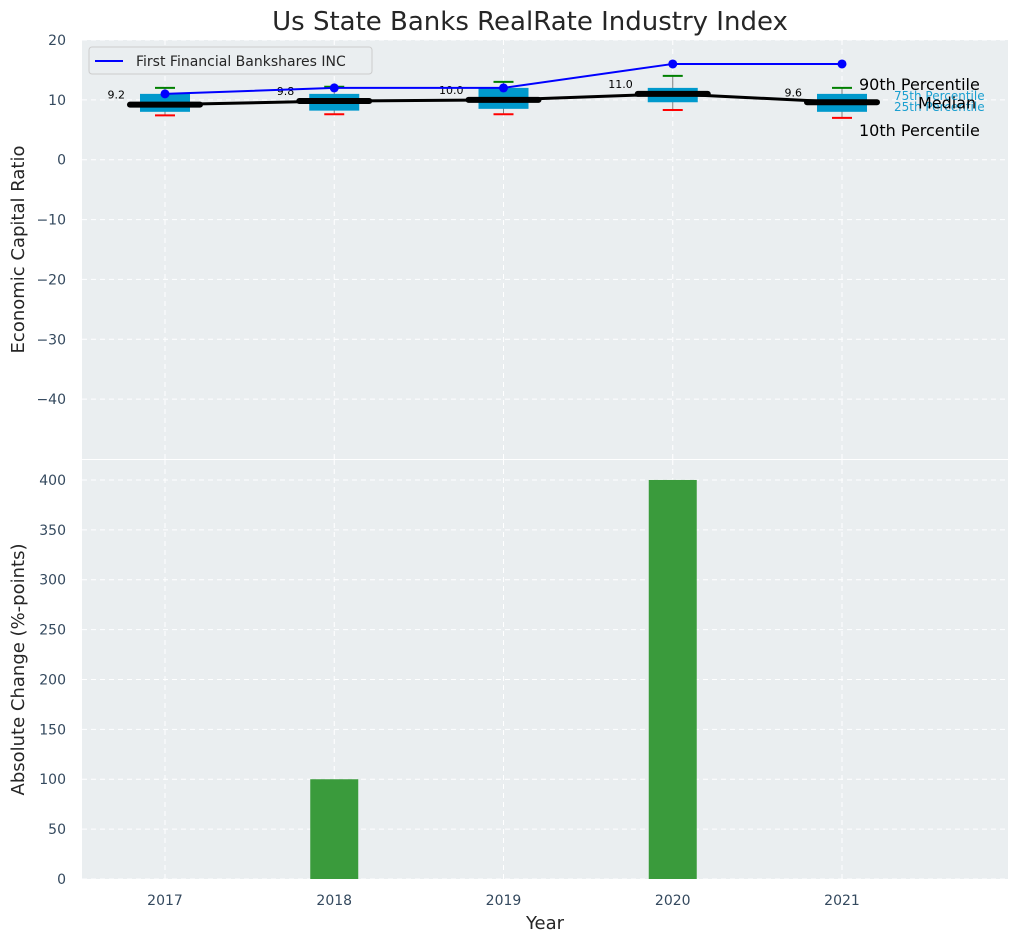  Describe the element at coordinates (165, 901) in the screenshot. I see `x-tick-label: 2017` at that location.